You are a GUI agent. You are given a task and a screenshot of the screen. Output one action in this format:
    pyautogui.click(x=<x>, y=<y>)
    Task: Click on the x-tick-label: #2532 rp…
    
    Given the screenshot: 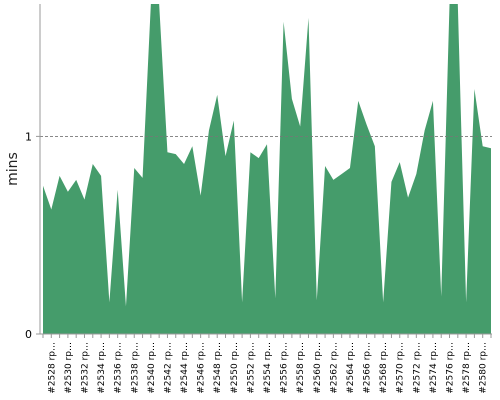 What is the action you would take?
    pyautogui.click(x=85, y=368)
    